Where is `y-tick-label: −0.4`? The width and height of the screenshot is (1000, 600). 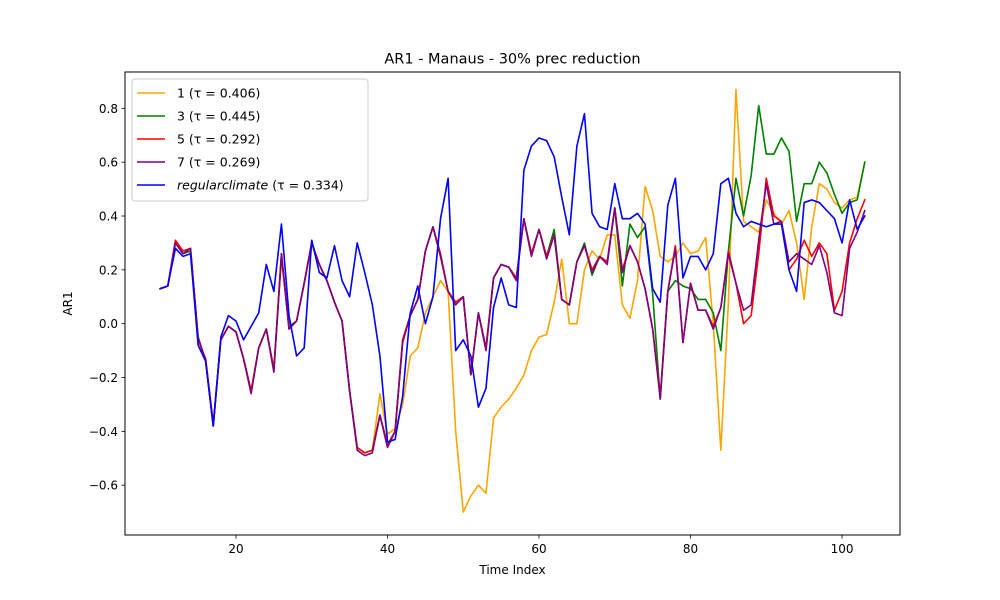 y-tick-label: −0.4 is located at coordinates (103, 432).